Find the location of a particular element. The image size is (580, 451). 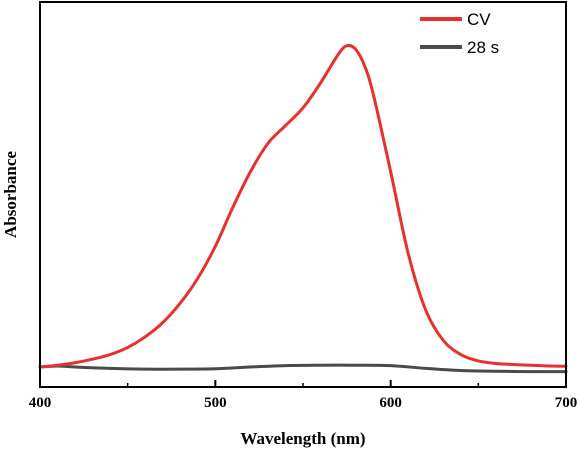

y-axis-title: Absorbance is located at coordinates (10, 194).